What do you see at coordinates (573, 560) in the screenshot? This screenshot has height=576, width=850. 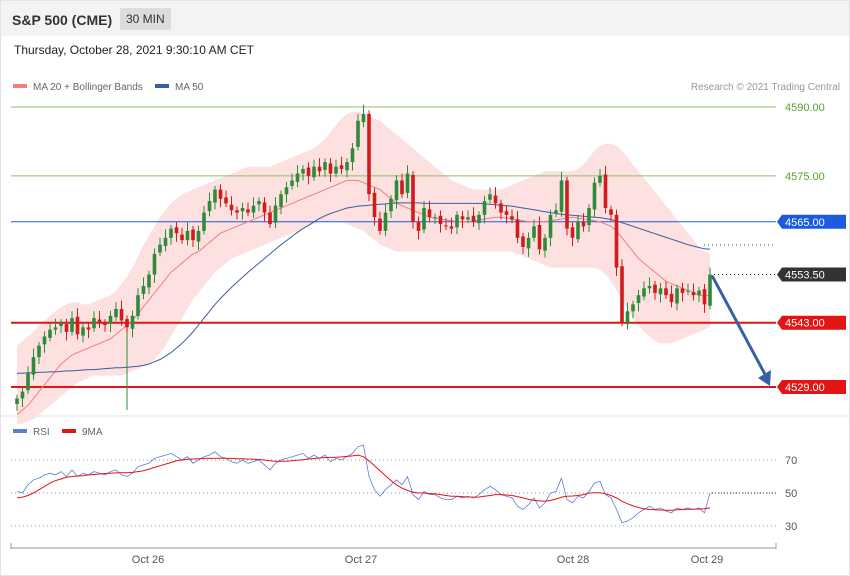 I see `x-tick-label: Oct 28` at bounding box center [573, 560].